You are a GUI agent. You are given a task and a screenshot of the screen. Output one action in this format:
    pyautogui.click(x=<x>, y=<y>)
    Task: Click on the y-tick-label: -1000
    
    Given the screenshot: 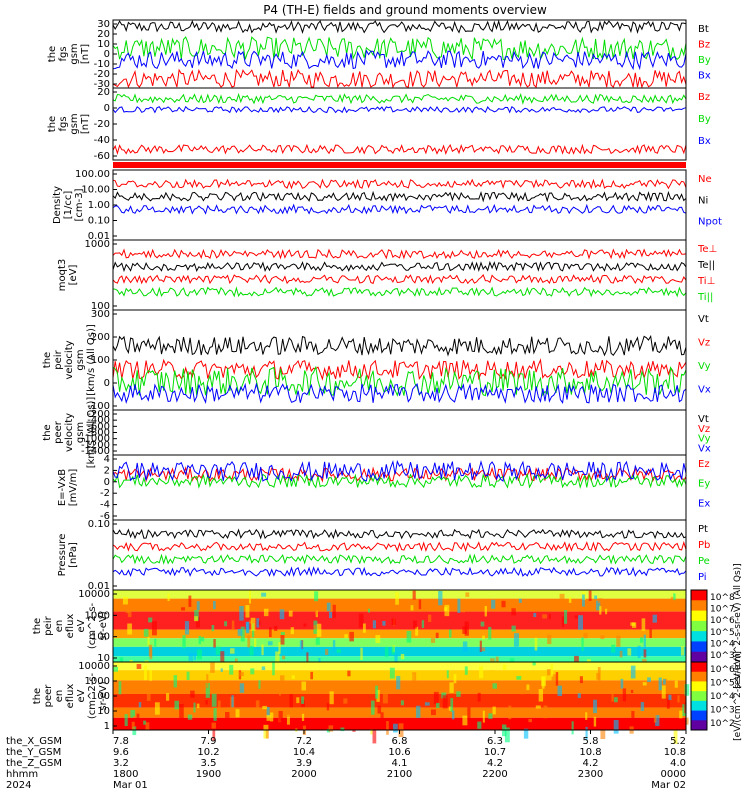 What is the action you would take?
    pyautogui.click(x=95, y=439)
    